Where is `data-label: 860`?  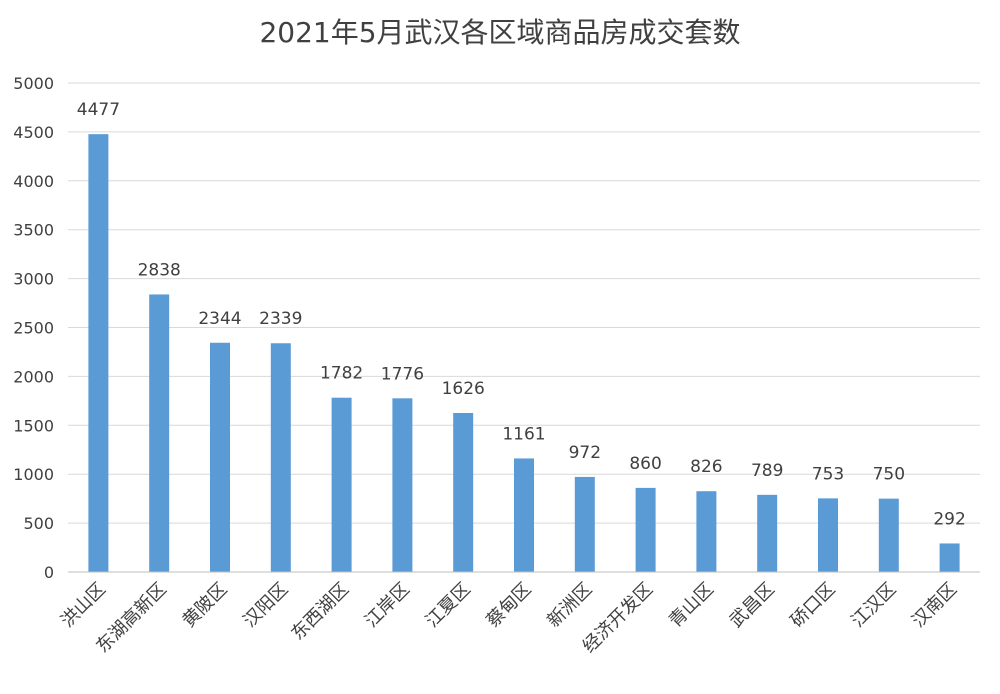 data-label: 860 is located at coordinates (645, 464).